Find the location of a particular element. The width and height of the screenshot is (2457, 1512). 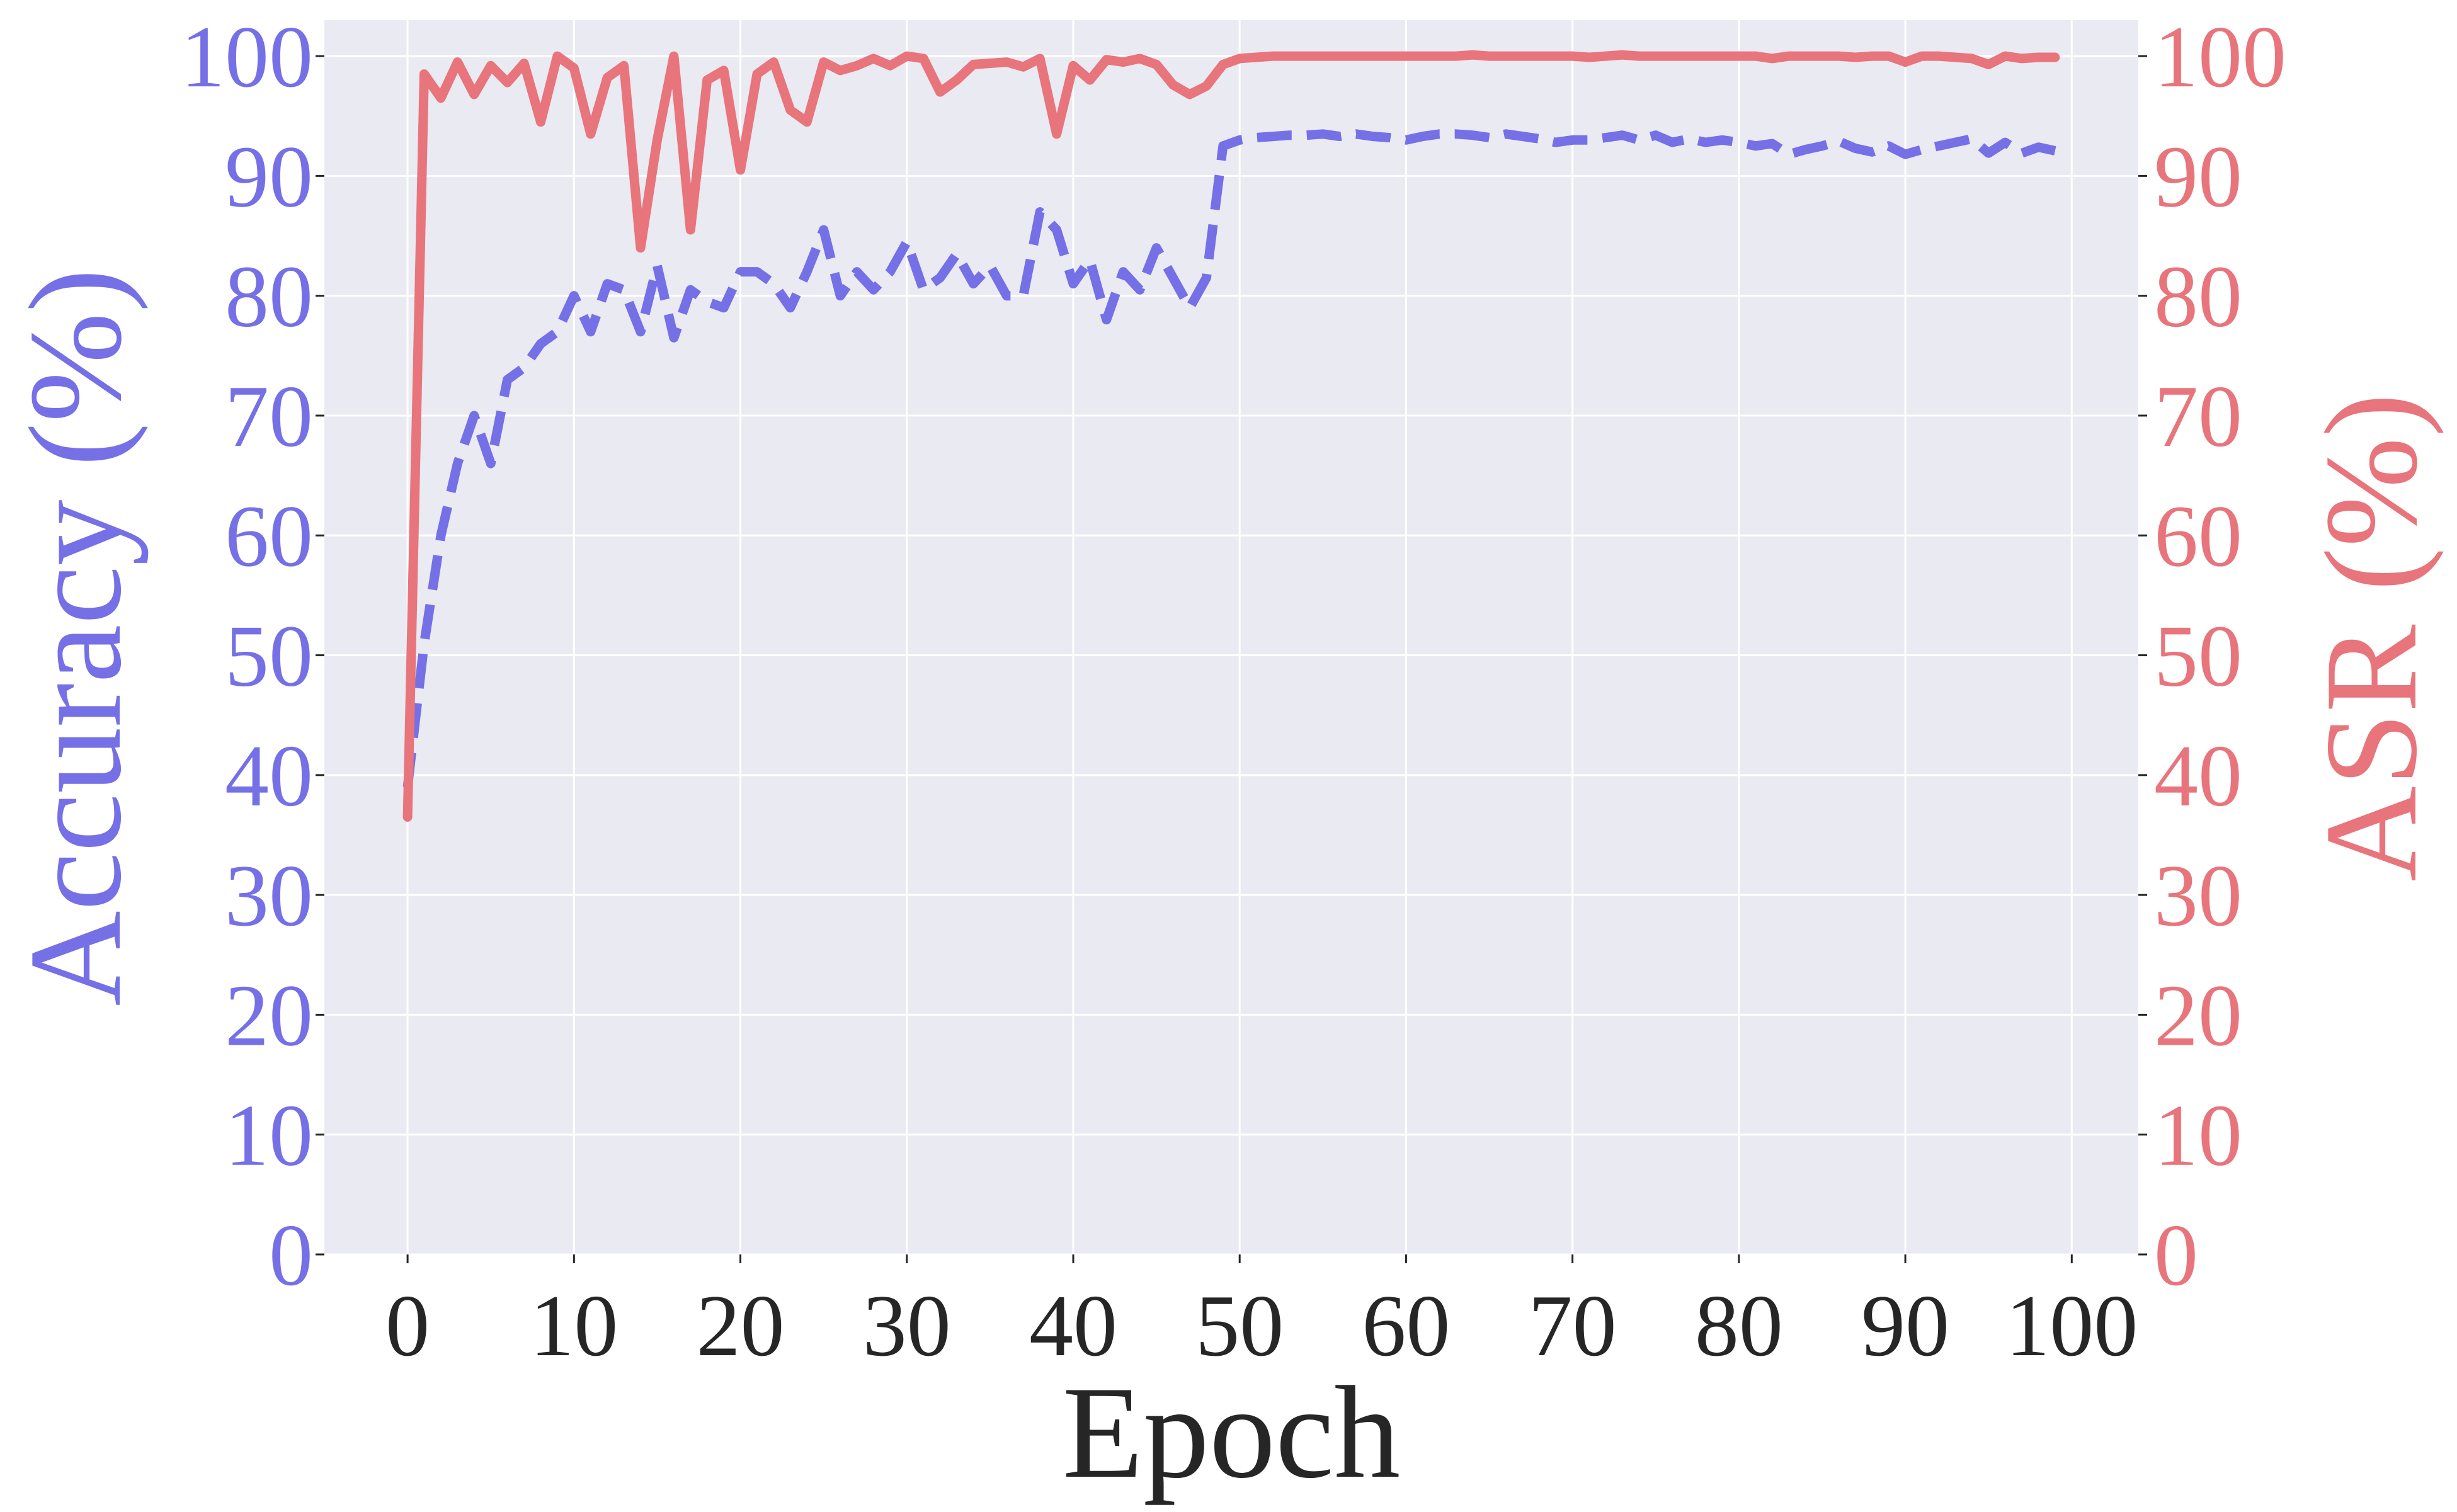

y-right-tick-label-50: 50 is located at coordinates (2198, 657).